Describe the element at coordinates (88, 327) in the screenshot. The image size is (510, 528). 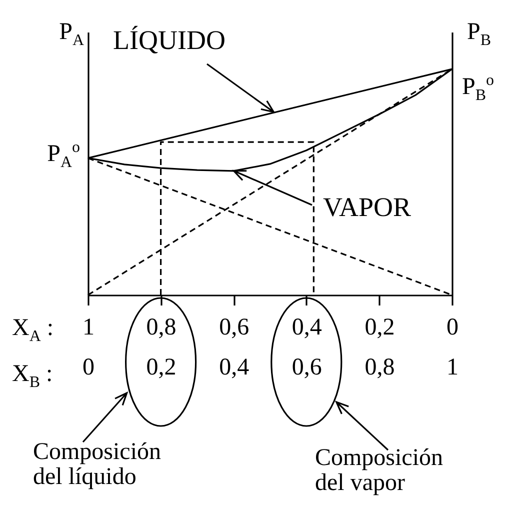
I see `x2-tick-label: 1` at that location.